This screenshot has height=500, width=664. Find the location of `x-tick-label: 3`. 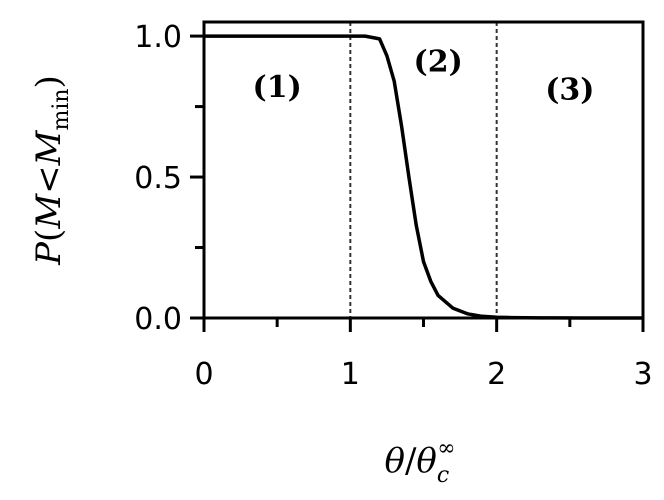

x-tick-label: 3 is located at coordinates (642, 374).